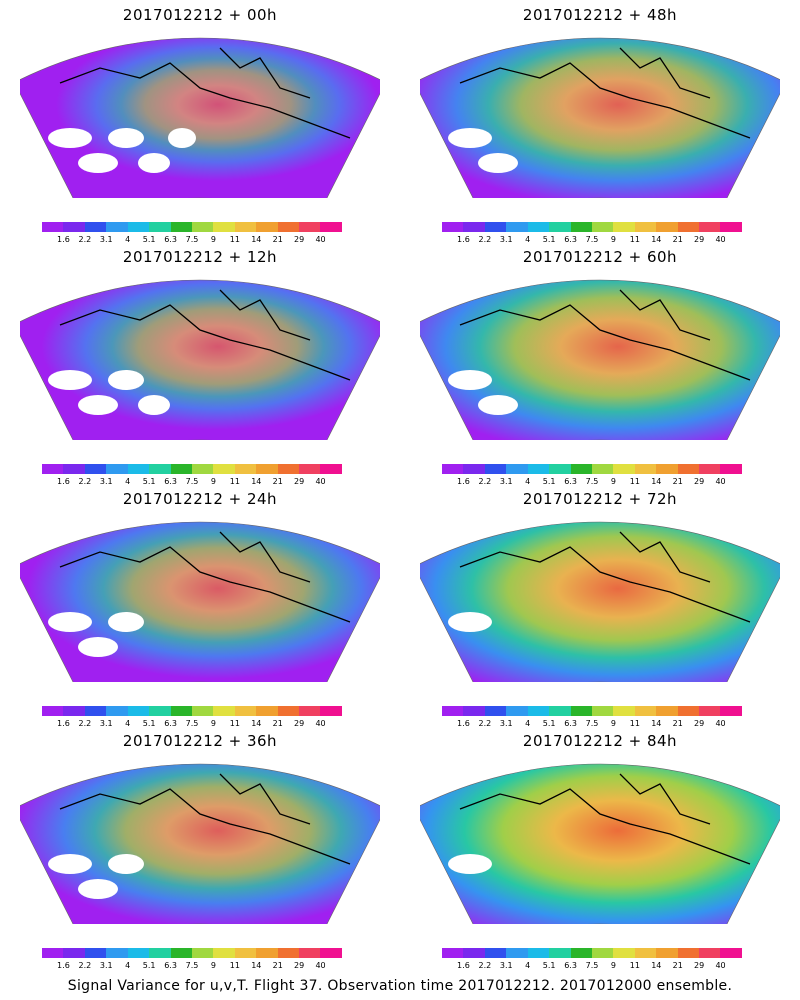 This screenshot has height=1000, width=800. Describe the element at coordinates (605, 335) in the screenshot. I see `coastline` at that location.